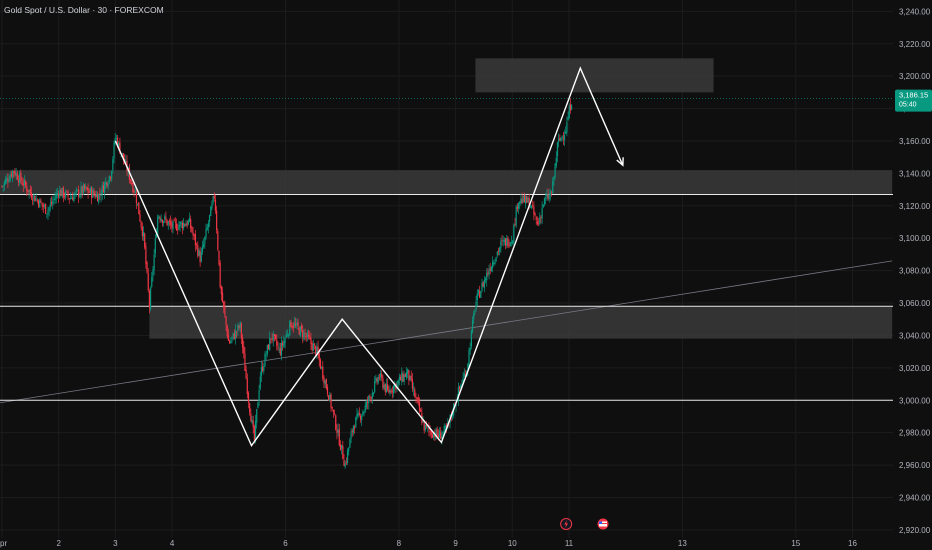 The height and width of the screenshot is (550, 932). I want to click on event-markers, so click(584, 524).